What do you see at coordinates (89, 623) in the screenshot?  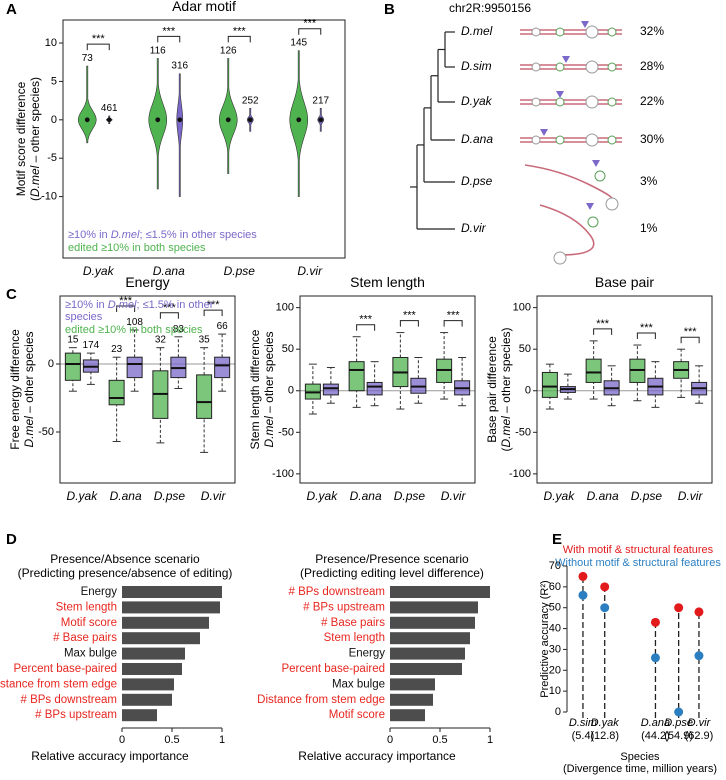 I see `category-label: Motif score` at bounding box center [89, 623].